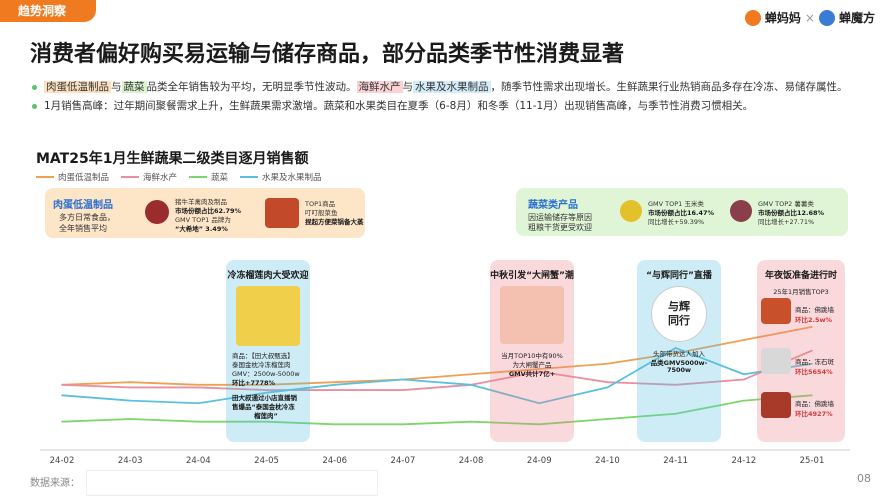  What do you see at coordinates (776, 361) in the screenshot?
I see `newyear-item-2-image` at bounding box center [776, 361].